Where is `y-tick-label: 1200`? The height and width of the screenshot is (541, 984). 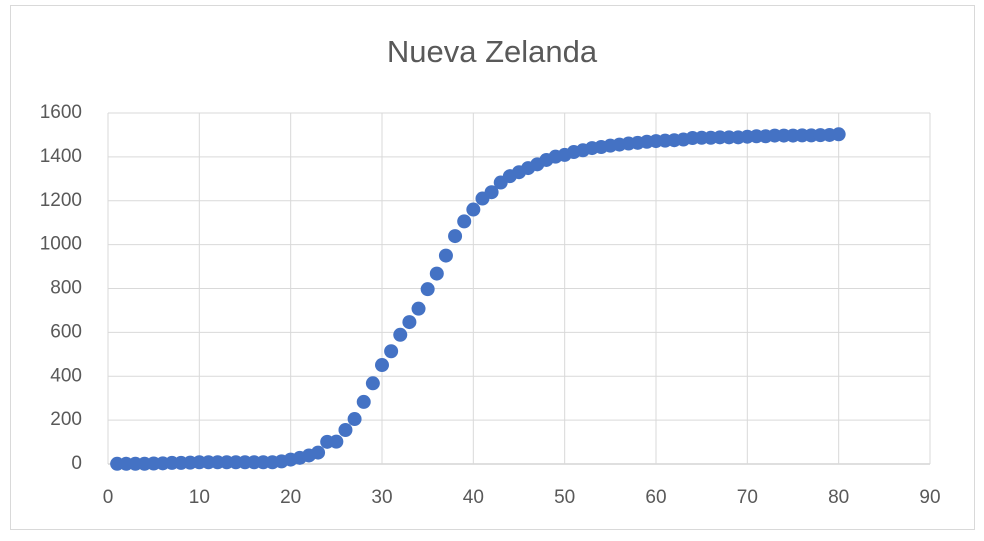
y-tick-label: 1200 is located at coordinates (61, 200).